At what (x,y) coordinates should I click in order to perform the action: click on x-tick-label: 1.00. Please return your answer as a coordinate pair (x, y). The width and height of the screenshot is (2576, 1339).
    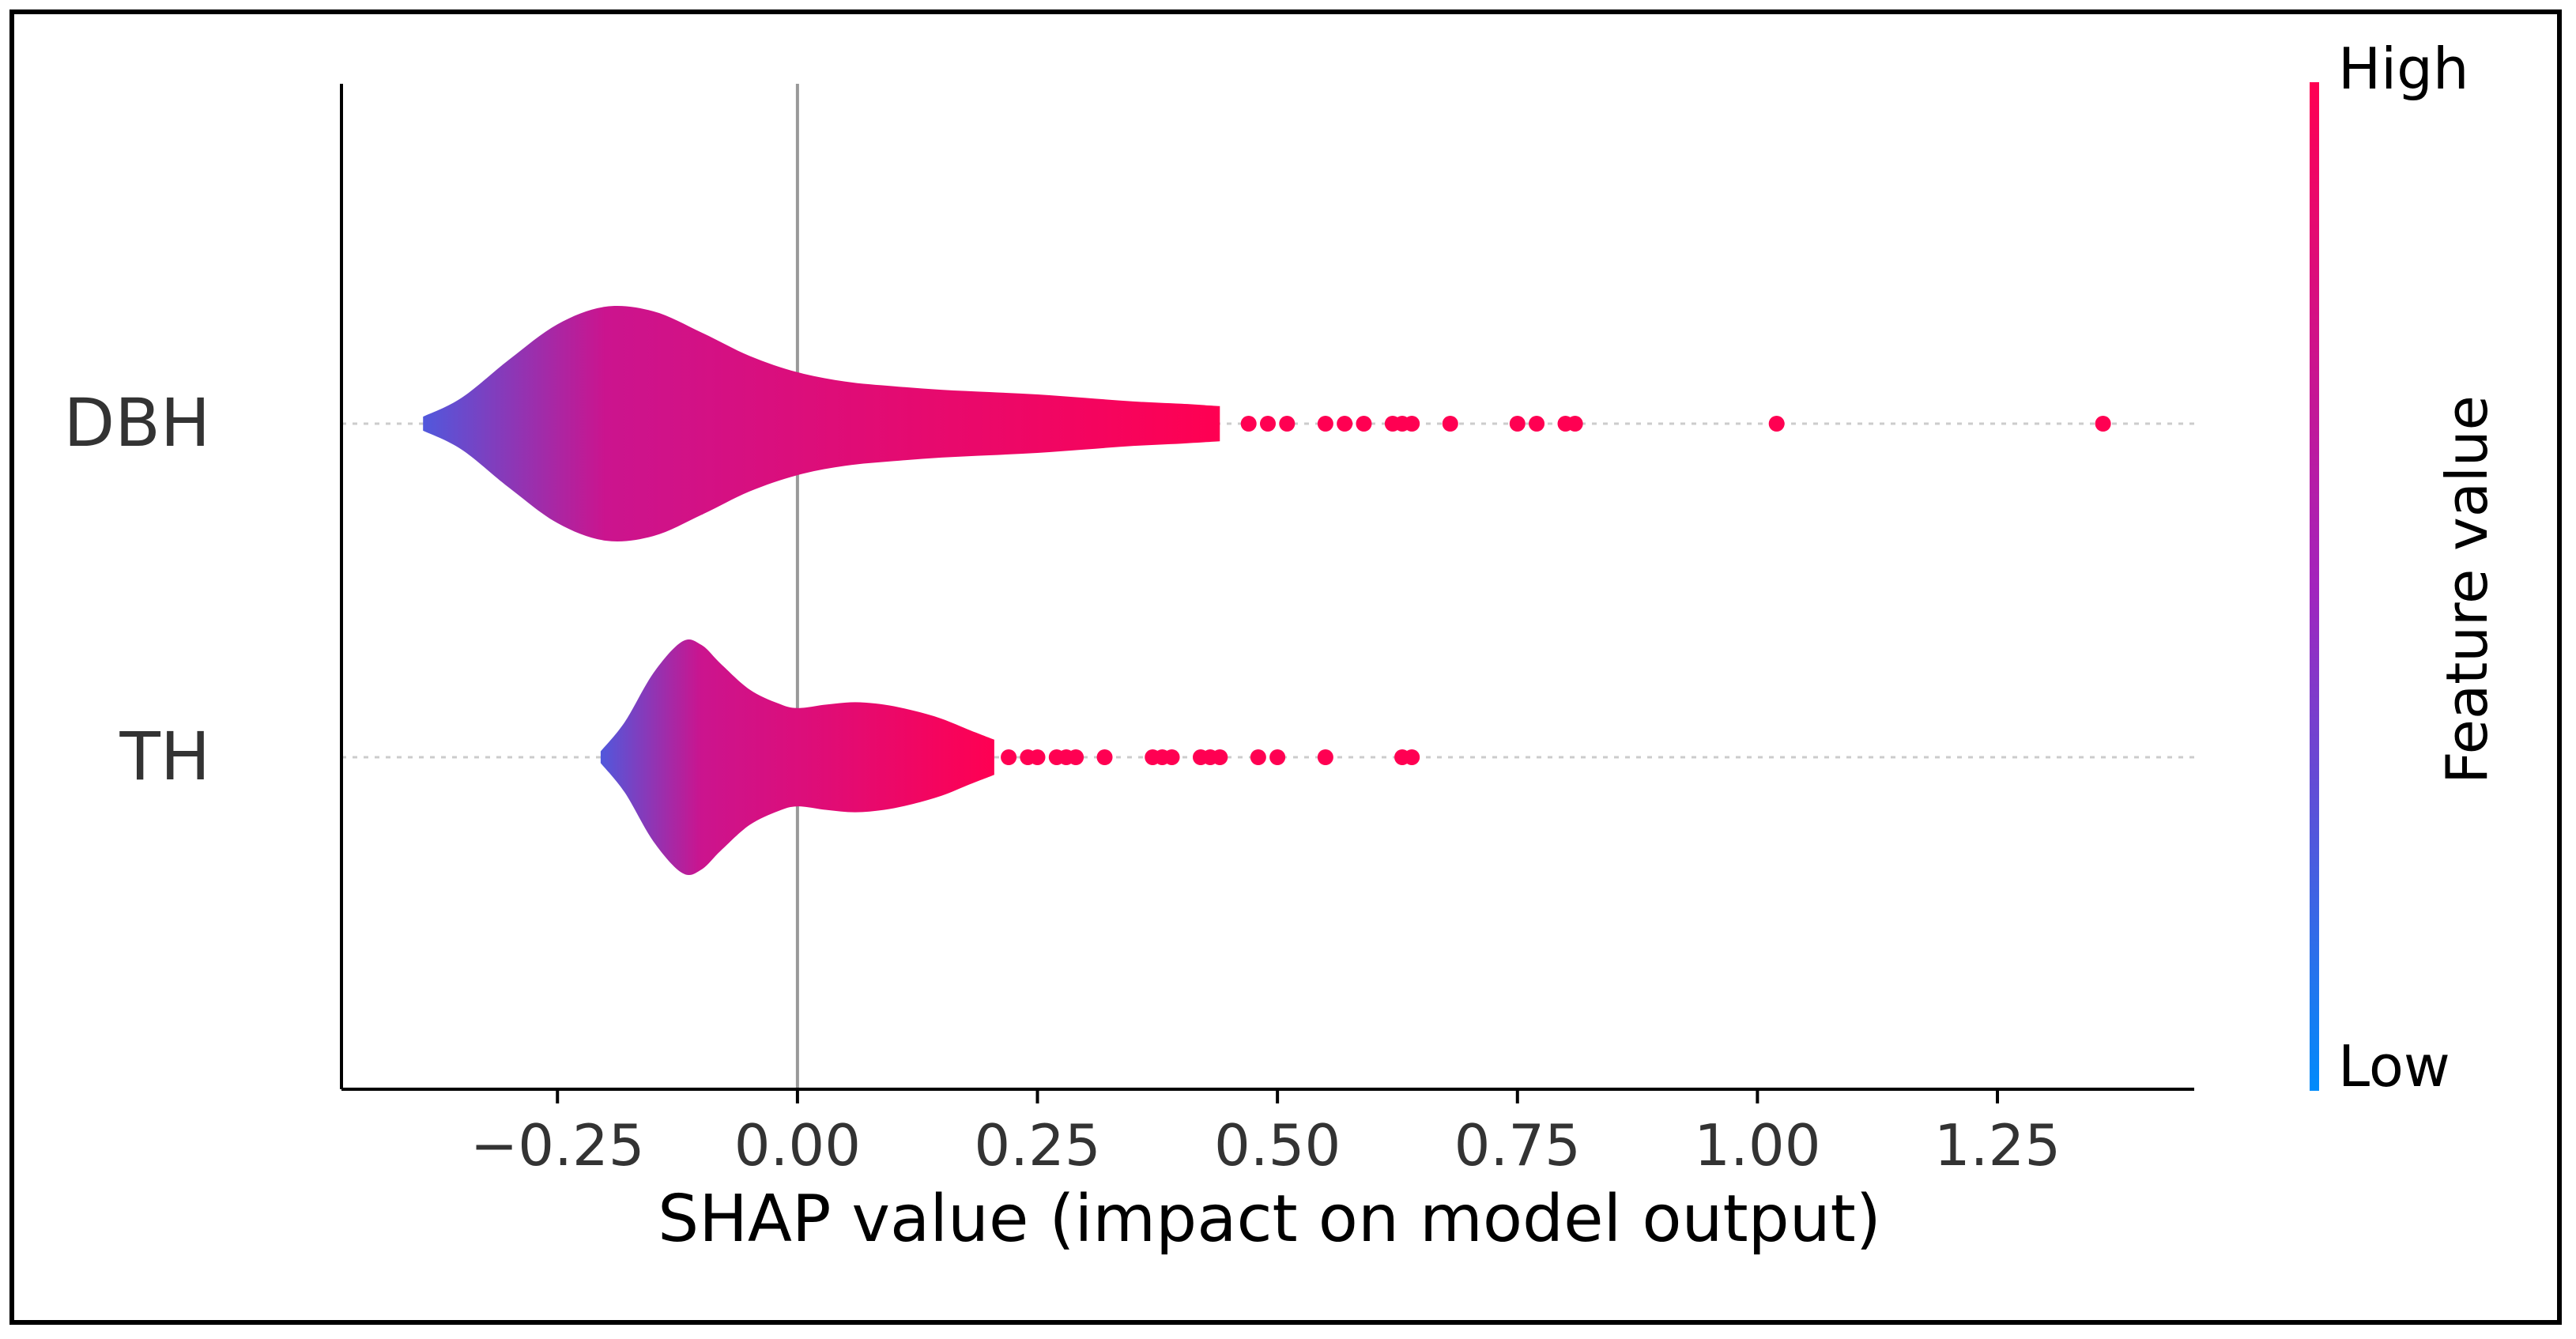
    Looking at the image, I should click on (1757, 1145).